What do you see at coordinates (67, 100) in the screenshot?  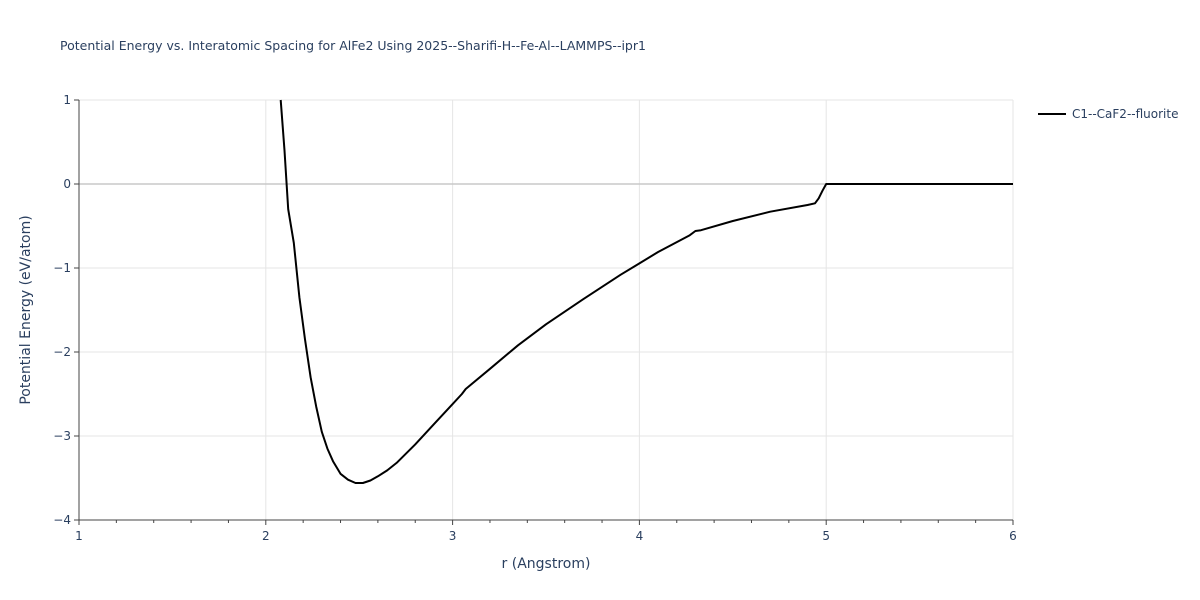 I see `y-tick-label: 1` at bounding box center [67, 100].